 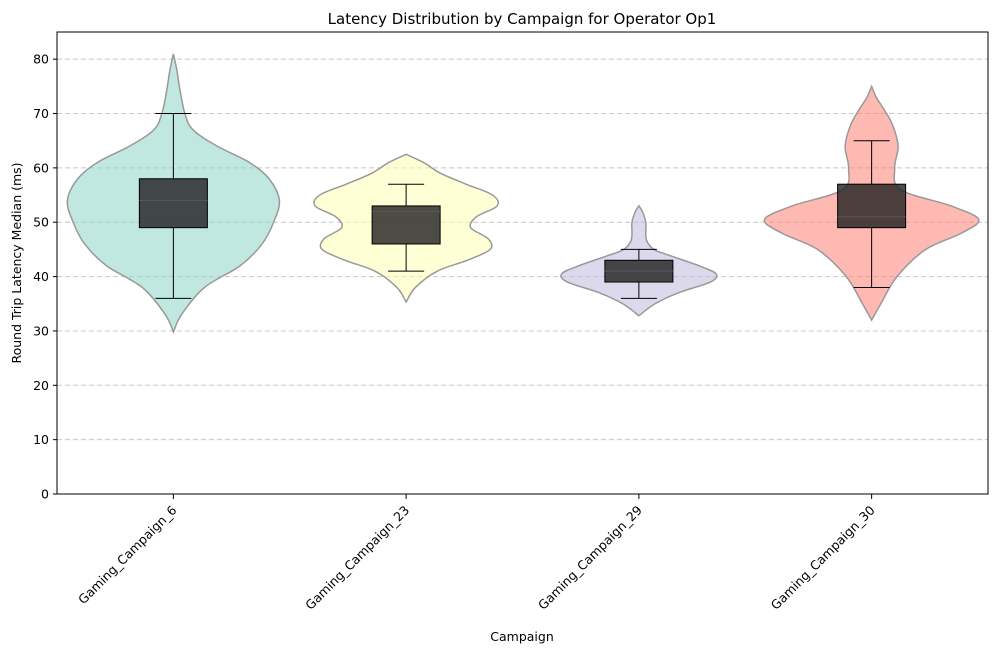 What do you see at coordinates (522, 636) in the screenshot?
I see `x-axis-label: Campaign` at bounding box center [522, 636].